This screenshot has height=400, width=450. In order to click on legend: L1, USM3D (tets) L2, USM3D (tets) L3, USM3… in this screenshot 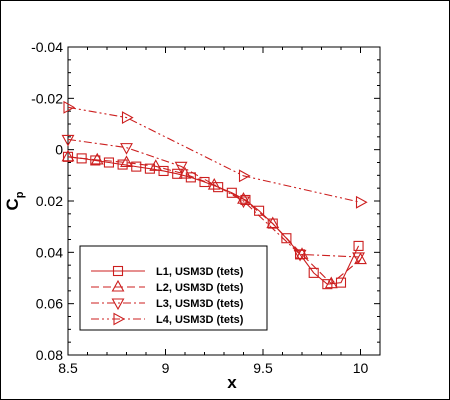, I will do `click(173, 288)`.